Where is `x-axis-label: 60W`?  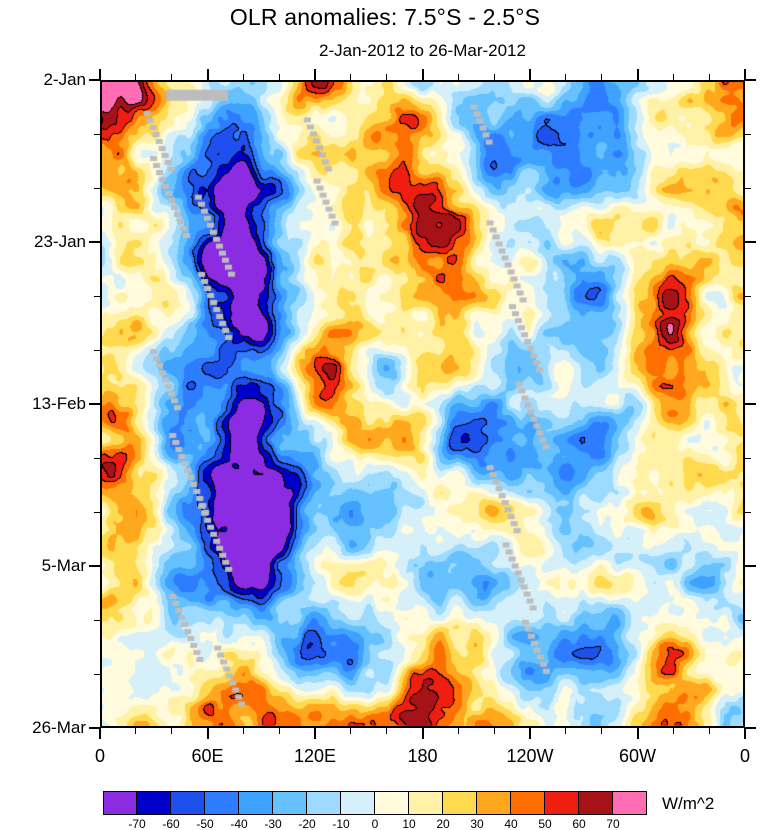
x-axis-label: 60W is located at coordinates (637, 756).